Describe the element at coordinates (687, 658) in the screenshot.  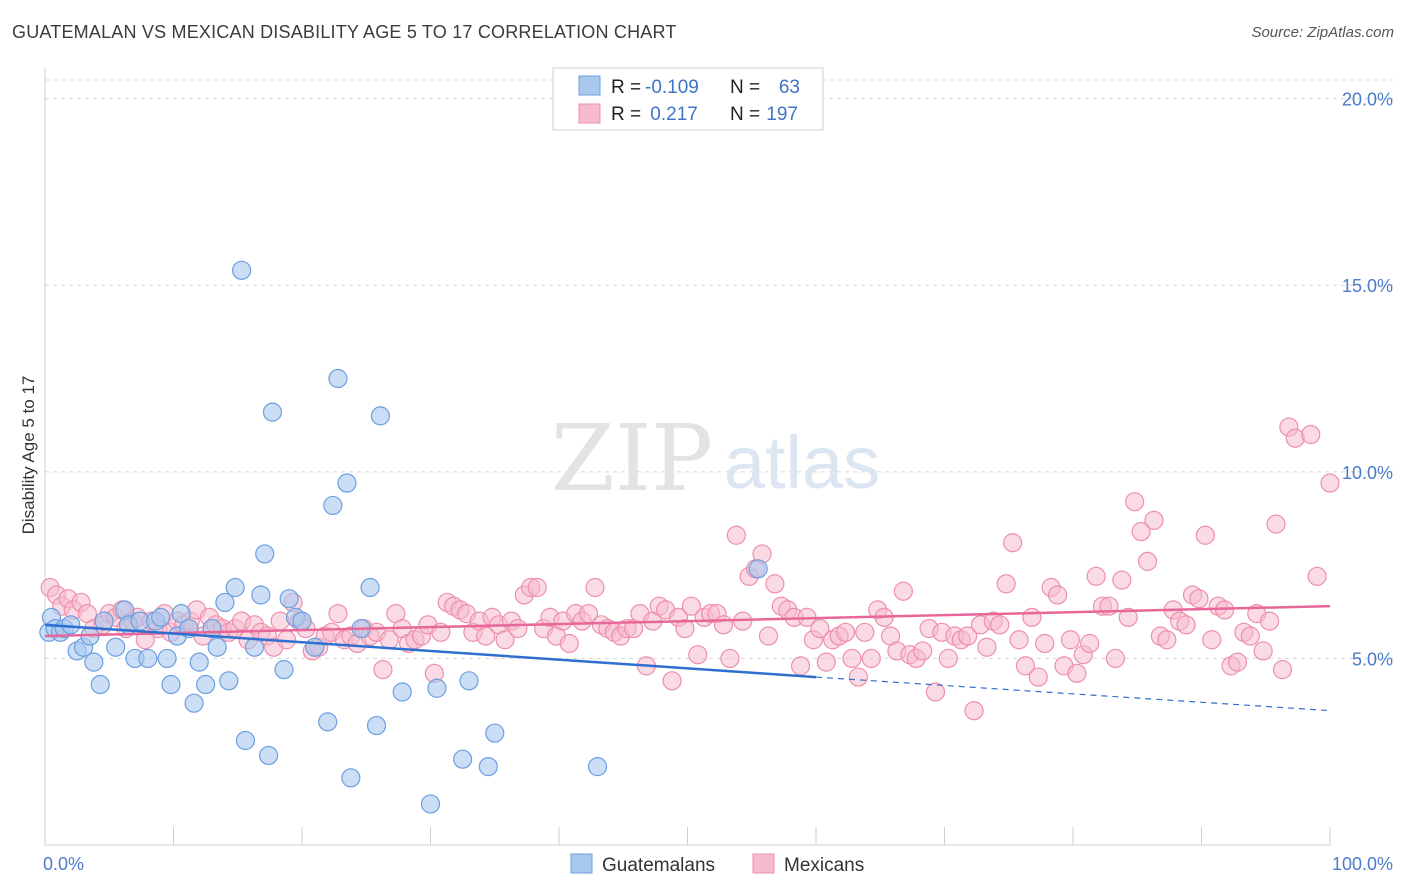
I see `trend-lines` at that location.